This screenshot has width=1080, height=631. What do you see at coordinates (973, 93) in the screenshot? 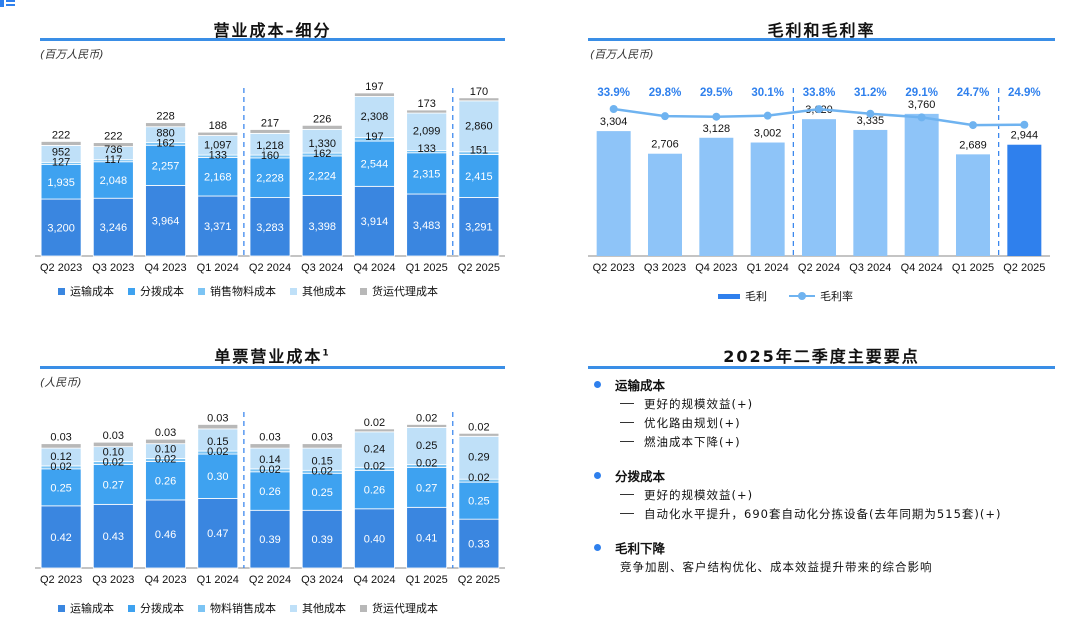
I see `gross-margin-label: 24.7%` at bounding box center [973, 93].